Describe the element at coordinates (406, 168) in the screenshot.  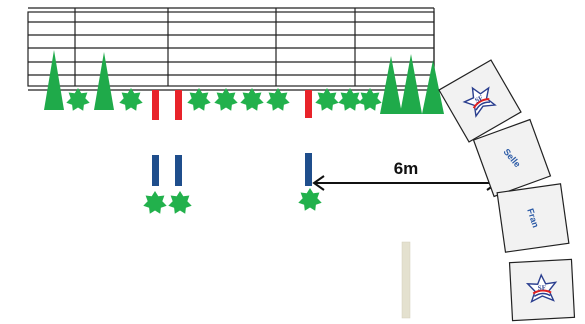
I see `distance-label: 6m` at that location.